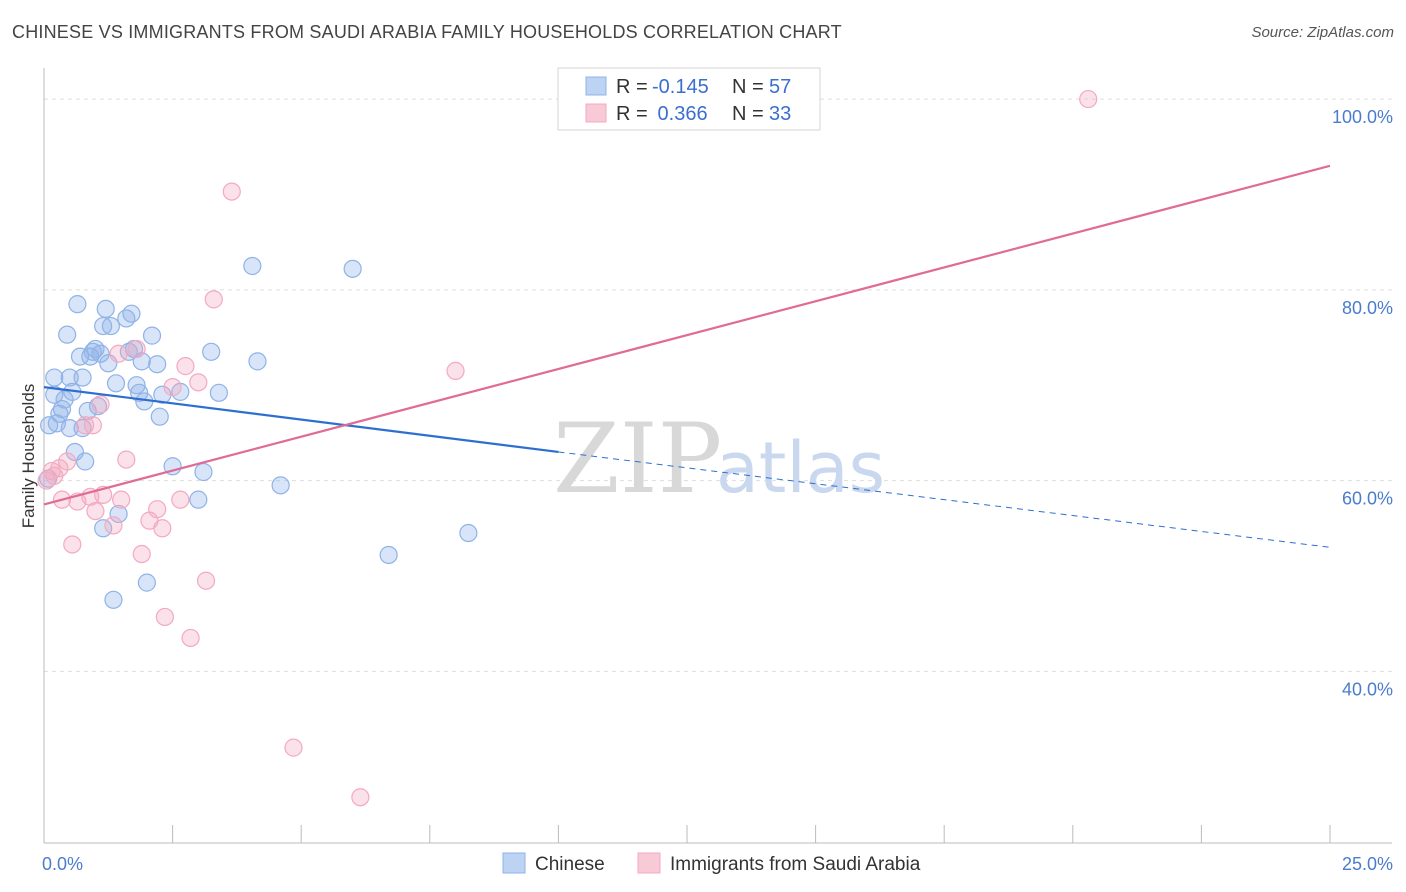 This screenshot has height=892, width=1406. What do you see at coordinates (596, 86) in the screenshot?
I see `legend-swatch-chinese` at bounding box center [596, 86].